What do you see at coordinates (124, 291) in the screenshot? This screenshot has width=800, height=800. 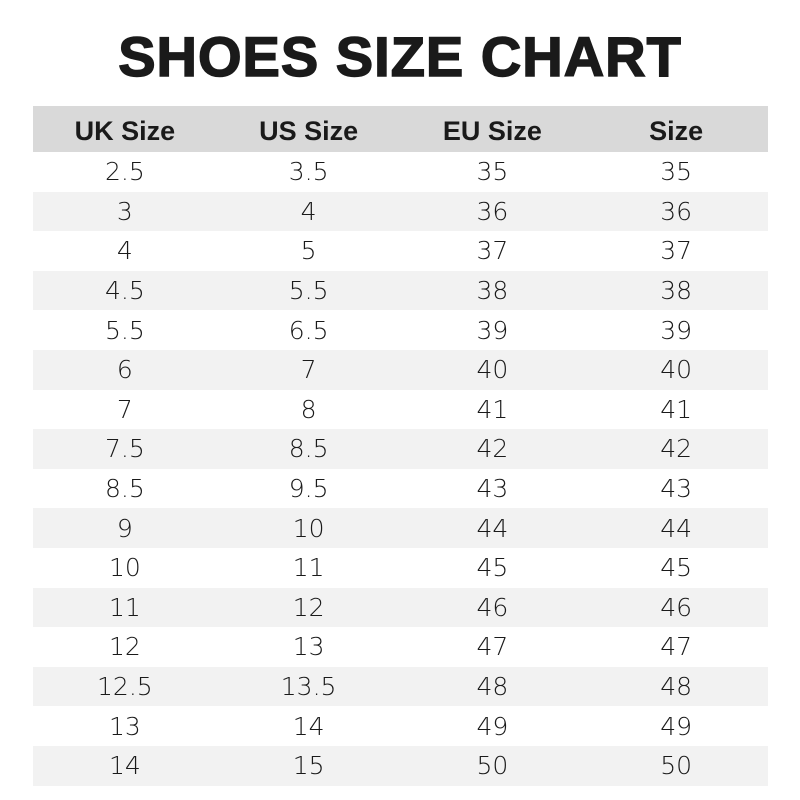 I see `table-cell: 4.5` at bounding box center [124, 291].